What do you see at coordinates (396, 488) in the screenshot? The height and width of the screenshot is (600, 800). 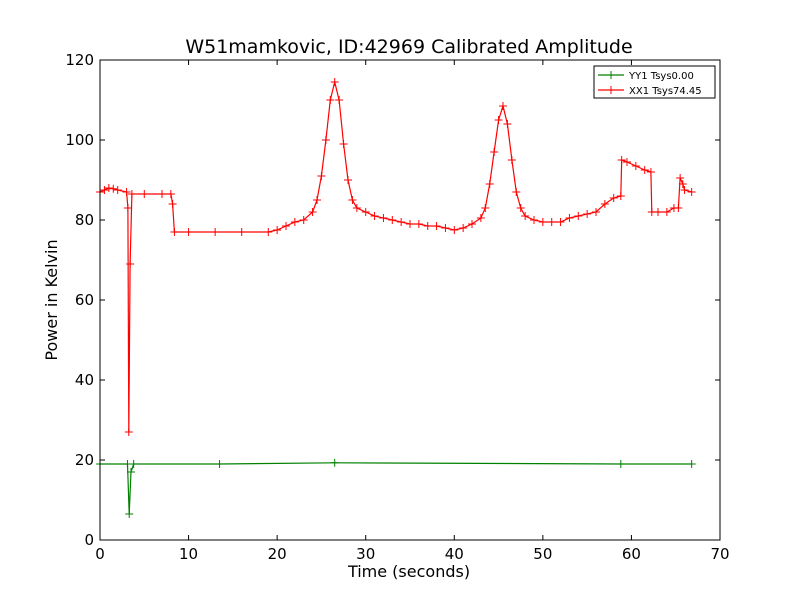 I see `series-yy1` at bounding box center [396, 488].